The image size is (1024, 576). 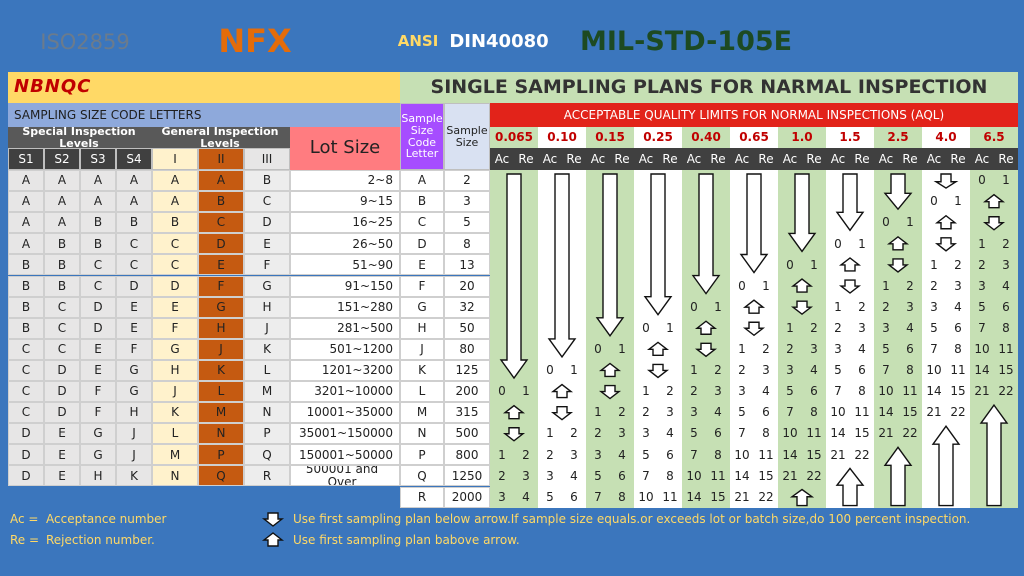 I want to click on sample-size: 5, so click(x=467, y=223).